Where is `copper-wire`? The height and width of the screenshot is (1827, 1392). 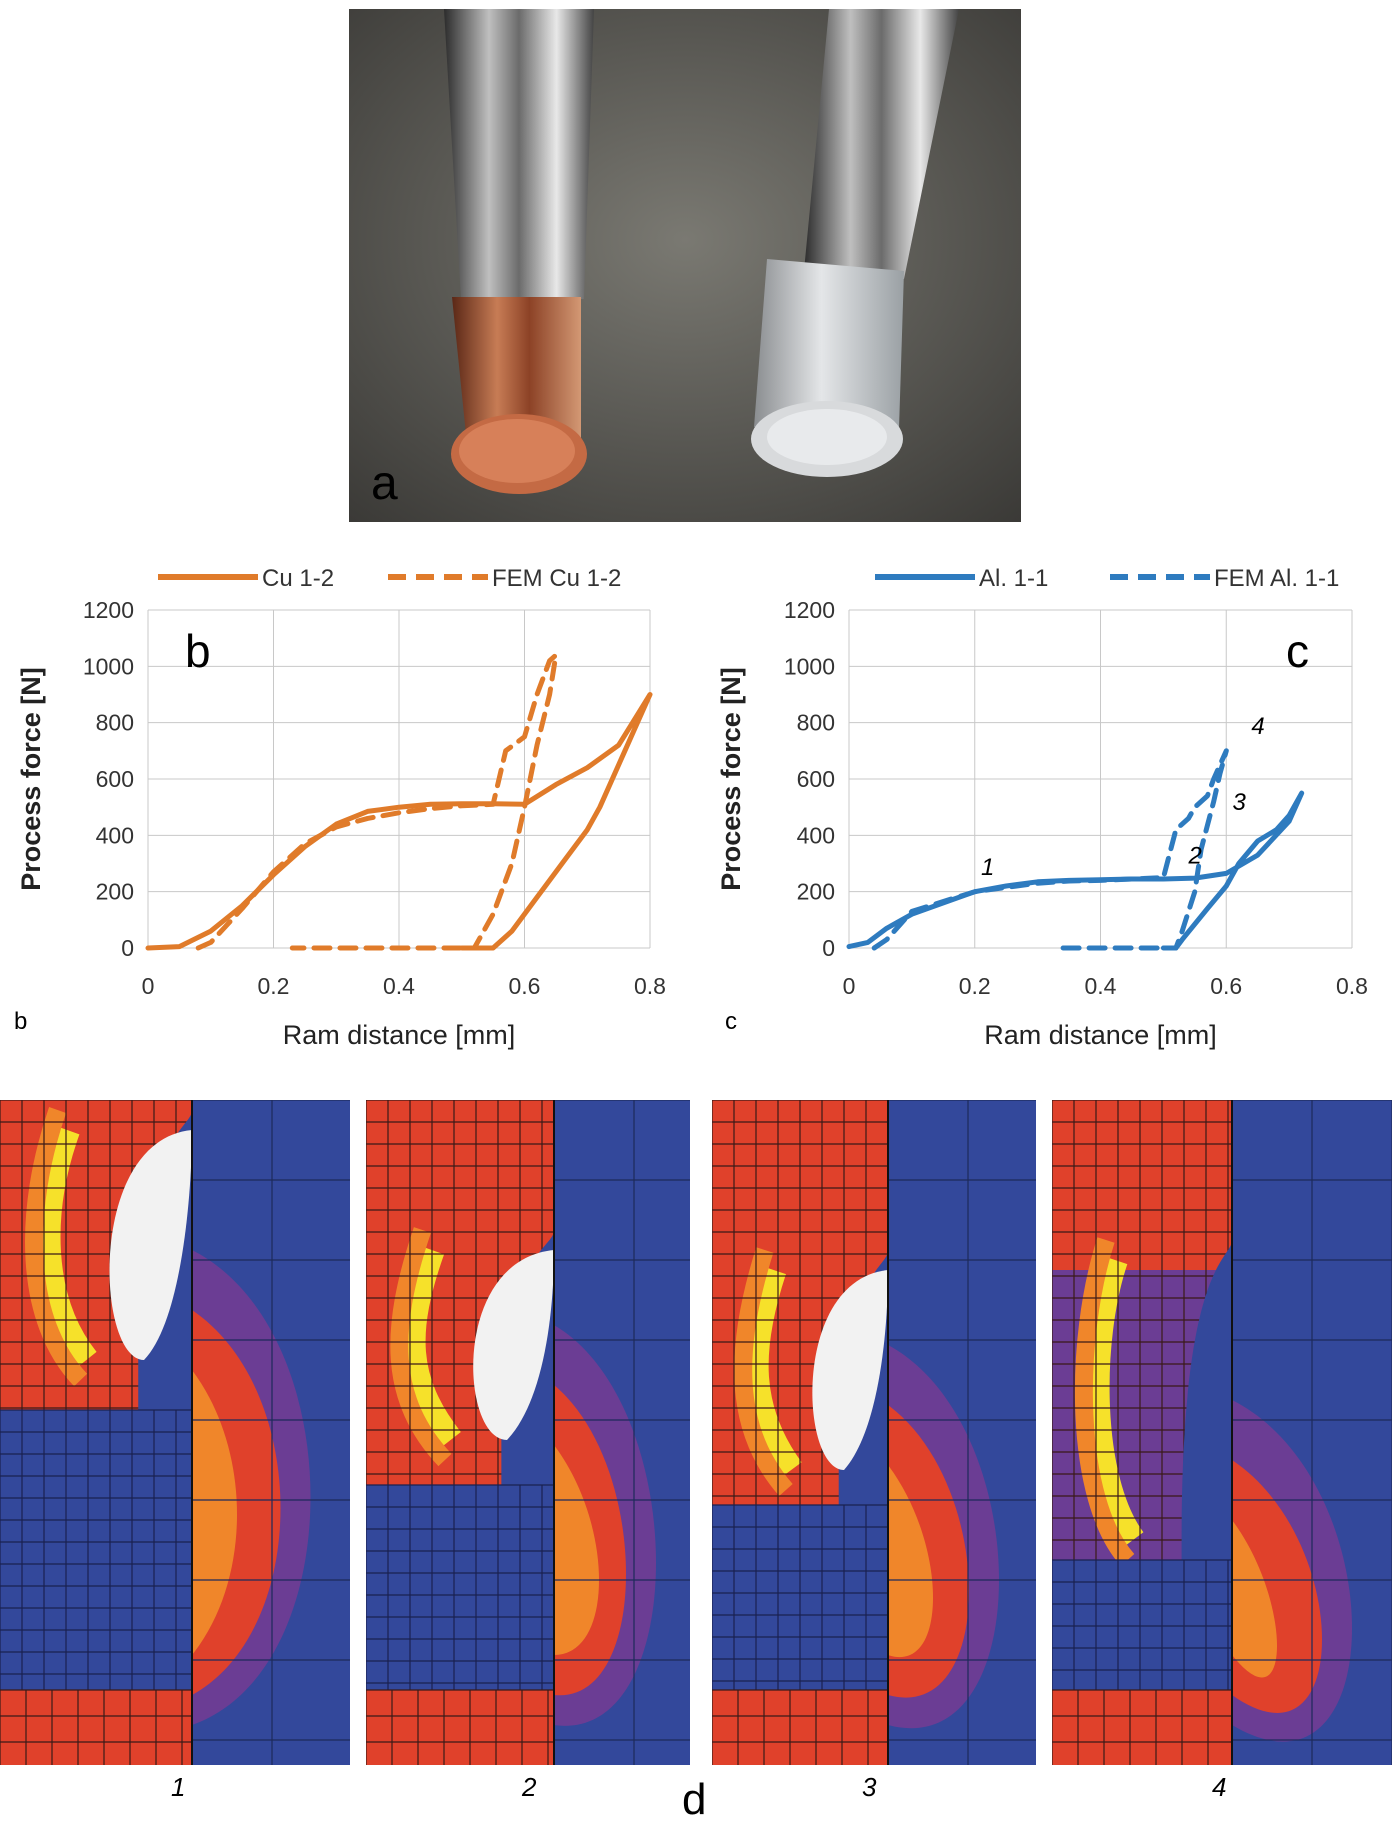
copper-wire is located at coordinates (519, 251).